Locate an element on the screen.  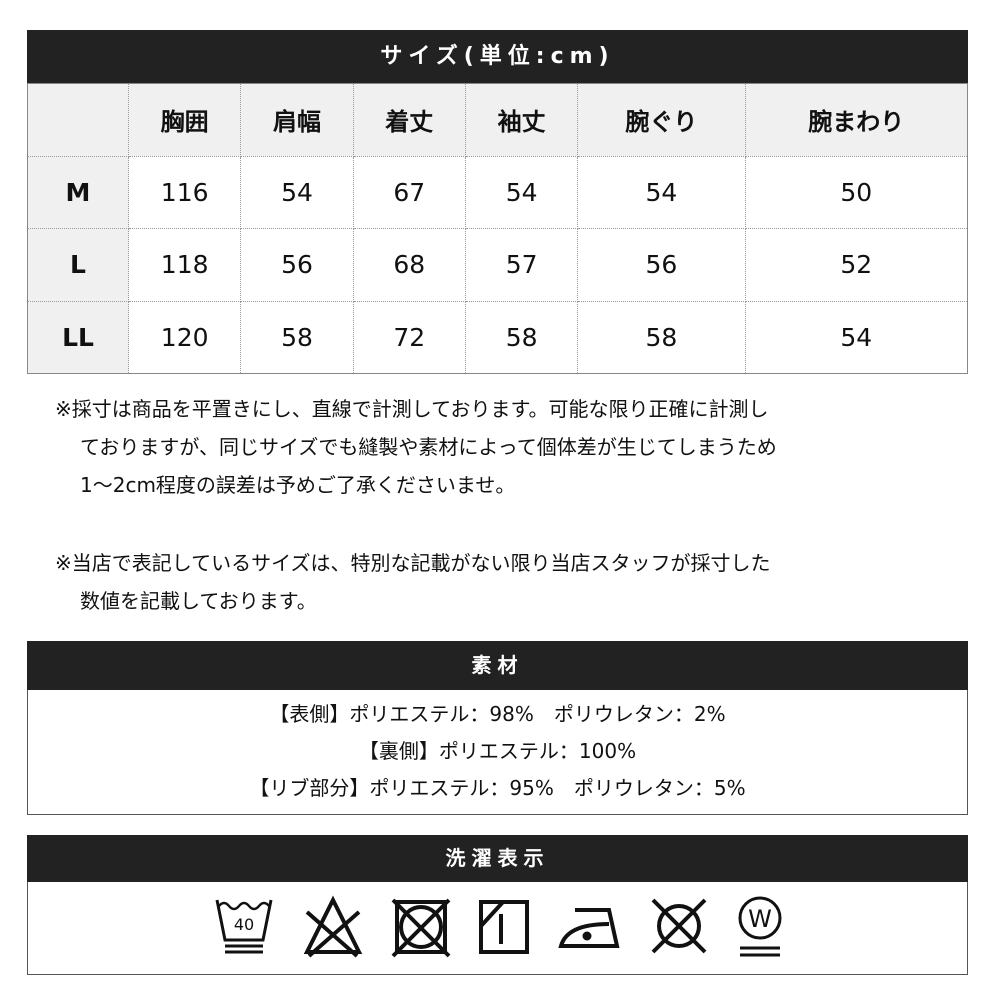
cell: 68 is located at coordinates (409, 265).